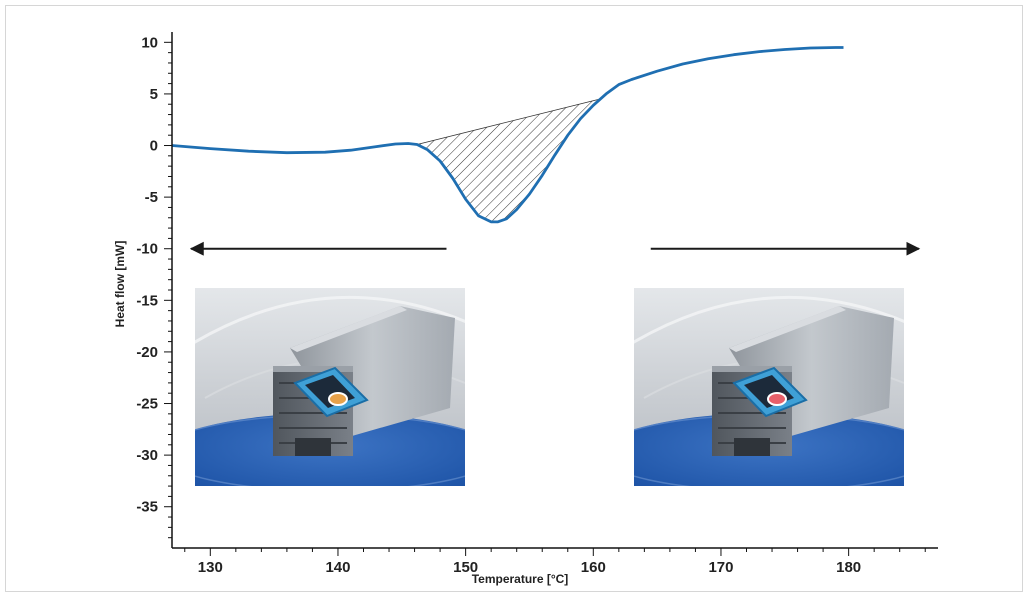  Describe the element at coordinates (120, 284) in the screenshot. I see `y-axis-title: Heat flow [mW]` at that location.